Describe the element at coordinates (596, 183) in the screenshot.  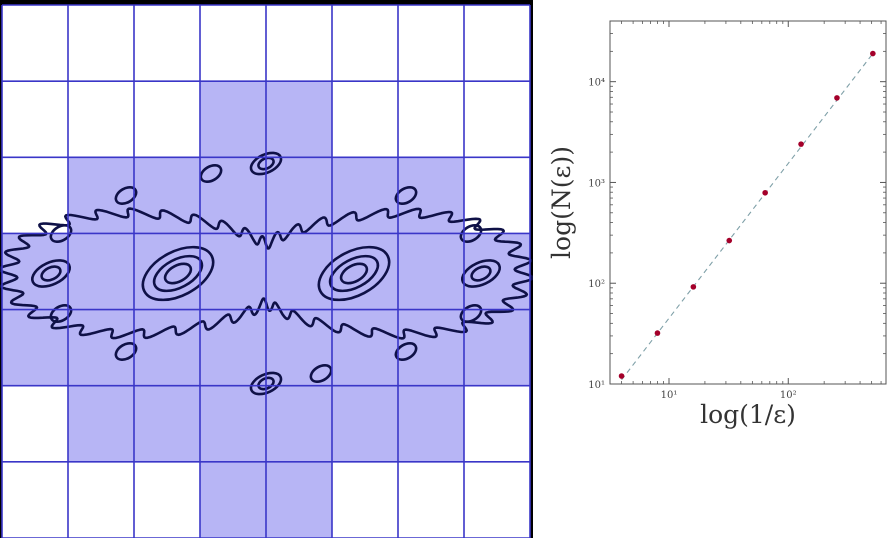
I see `y-tick-label: 10³` at that location.